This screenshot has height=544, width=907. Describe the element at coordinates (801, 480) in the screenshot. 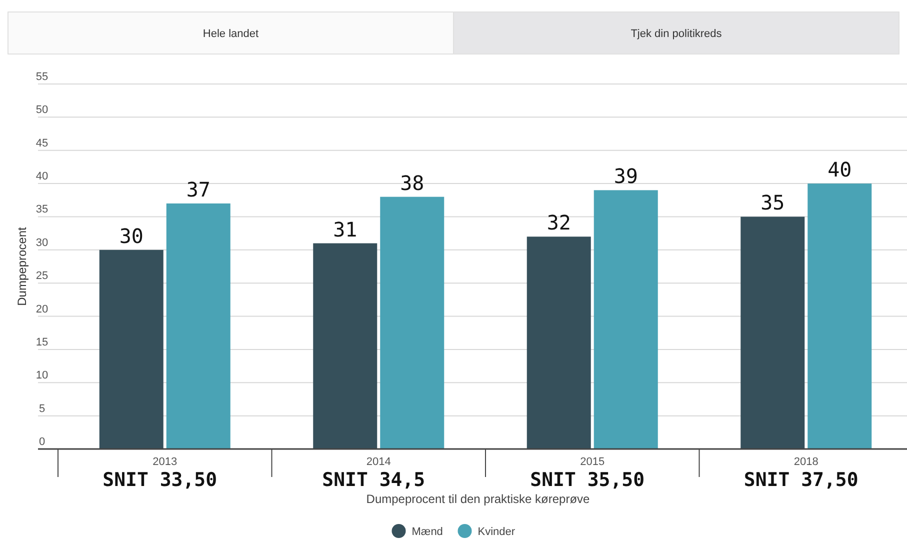

I see `text: SNIT 37,50` at that location.